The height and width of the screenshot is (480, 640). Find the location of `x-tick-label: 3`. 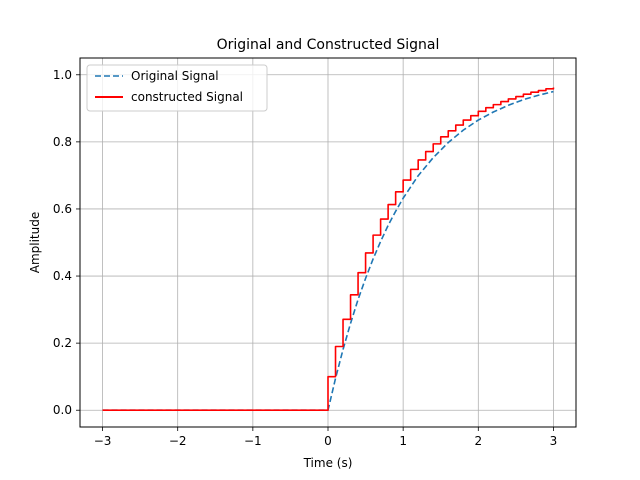

x-tick-label: 3 is located at coordinates (554, 441).